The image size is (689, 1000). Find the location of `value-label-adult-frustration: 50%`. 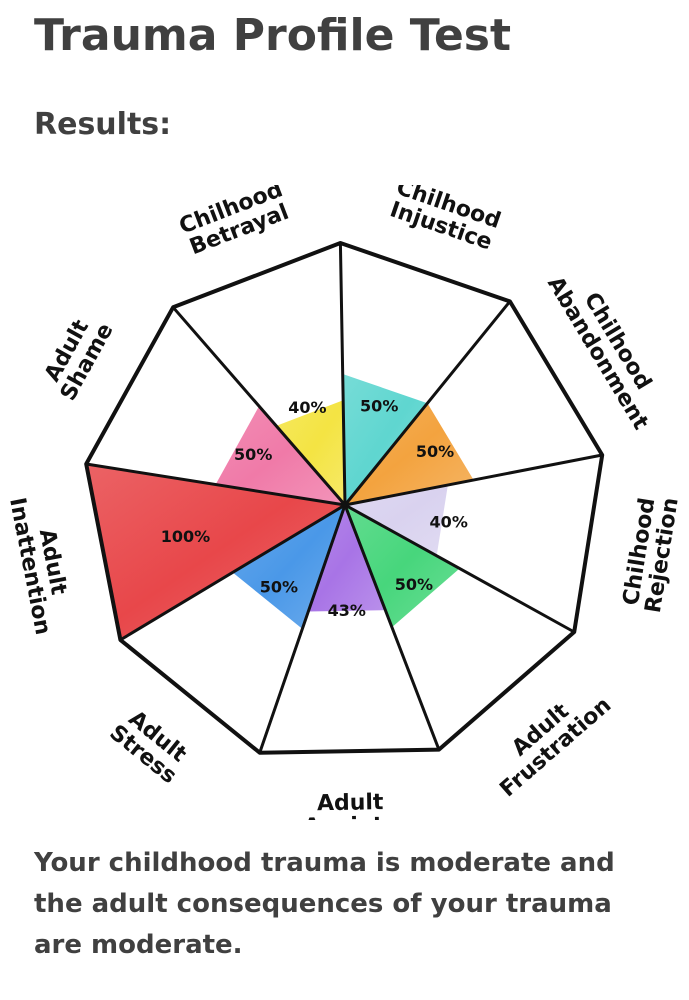

value-label-adult-frustration: 50% is located at coordinates (414, 584).